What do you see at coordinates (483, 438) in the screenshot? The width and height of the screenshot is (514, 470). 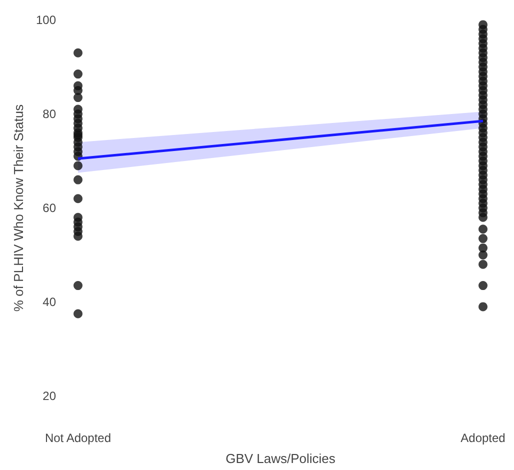 I see `x-tick-label: Adopted` at bounding box center [483, 438].